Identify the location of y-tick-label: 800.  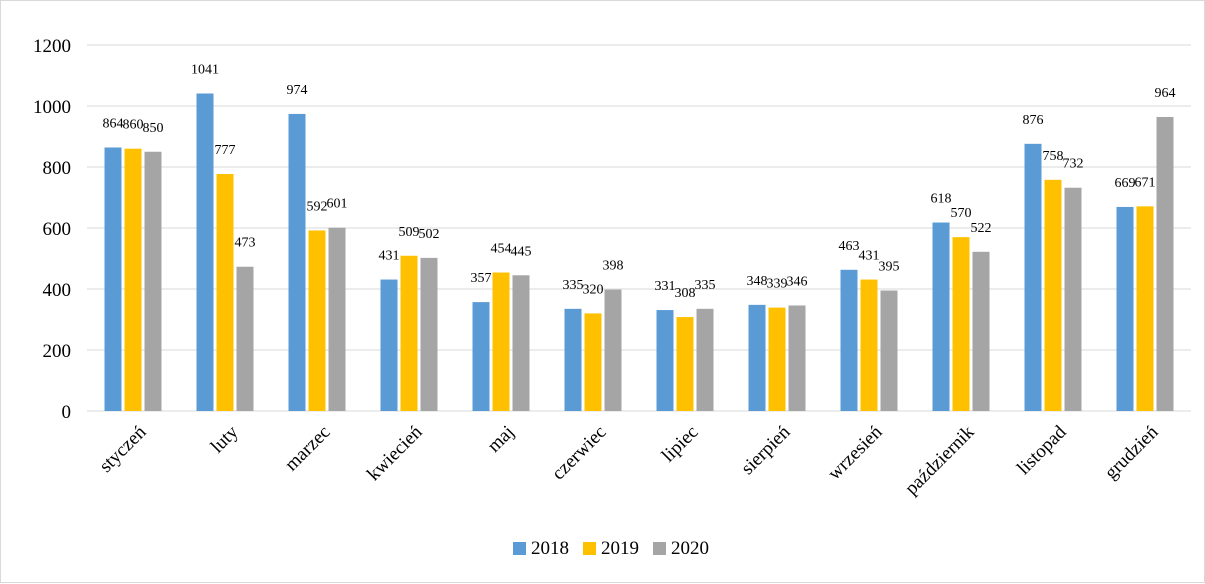
(57, 168).